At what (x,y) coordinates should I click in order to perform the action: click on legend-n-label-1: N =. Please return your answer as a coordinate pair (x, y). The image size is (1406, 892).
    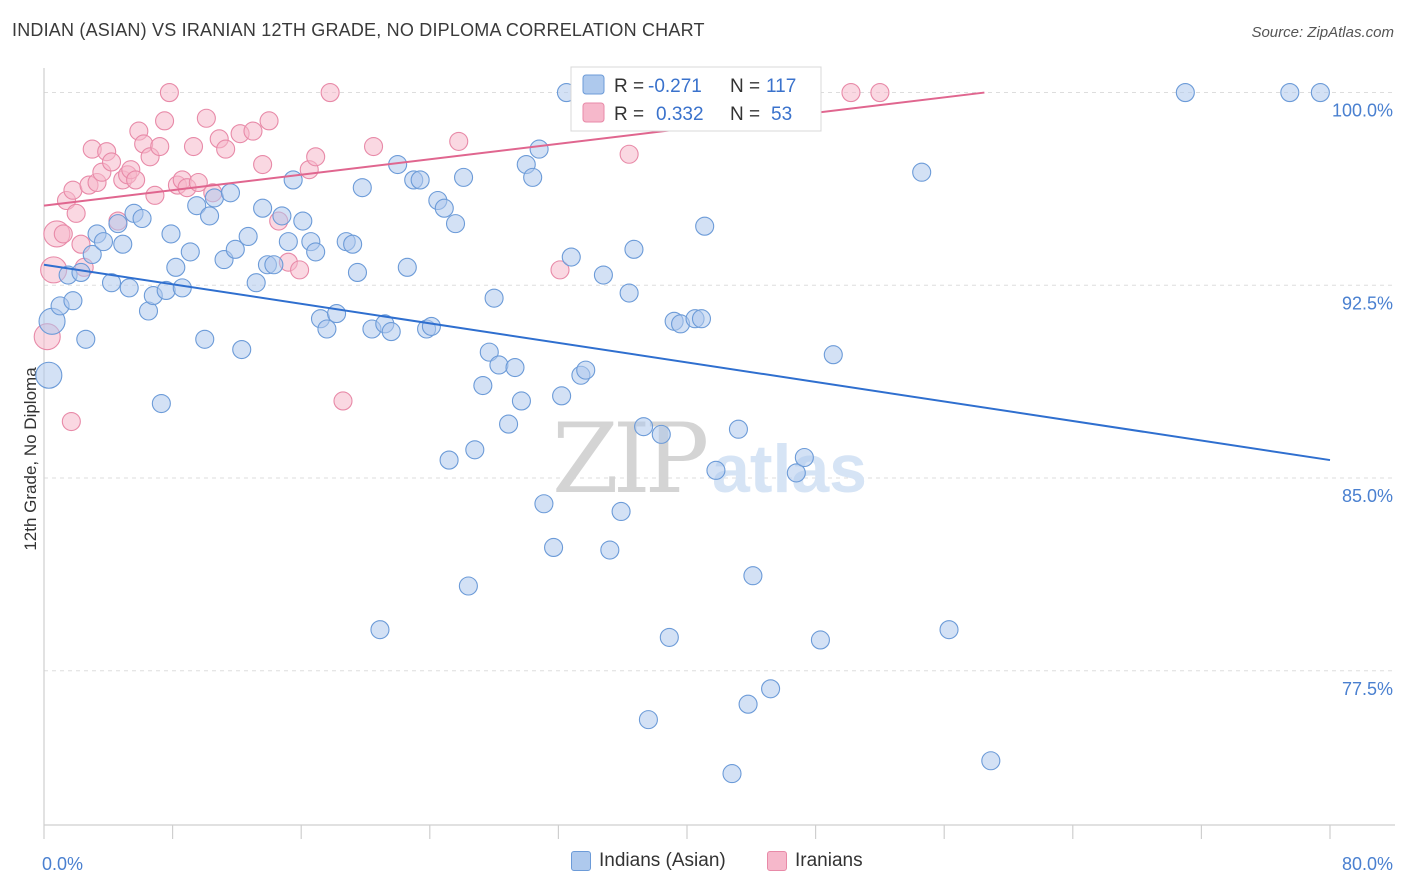
    Looking at the image, I should click on (745, 86).